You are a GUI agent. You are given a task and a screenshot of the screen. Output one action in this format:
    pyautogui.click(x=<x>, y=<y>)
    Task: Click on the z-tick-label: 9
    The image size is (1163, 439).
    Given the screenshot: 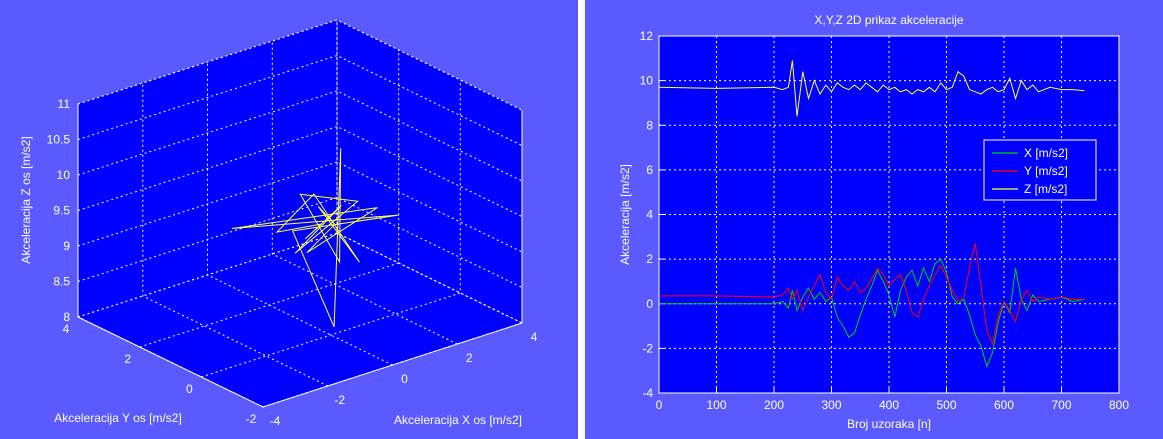 What is the action you would take?
    pyautogui.click(x=66, y=246)
    